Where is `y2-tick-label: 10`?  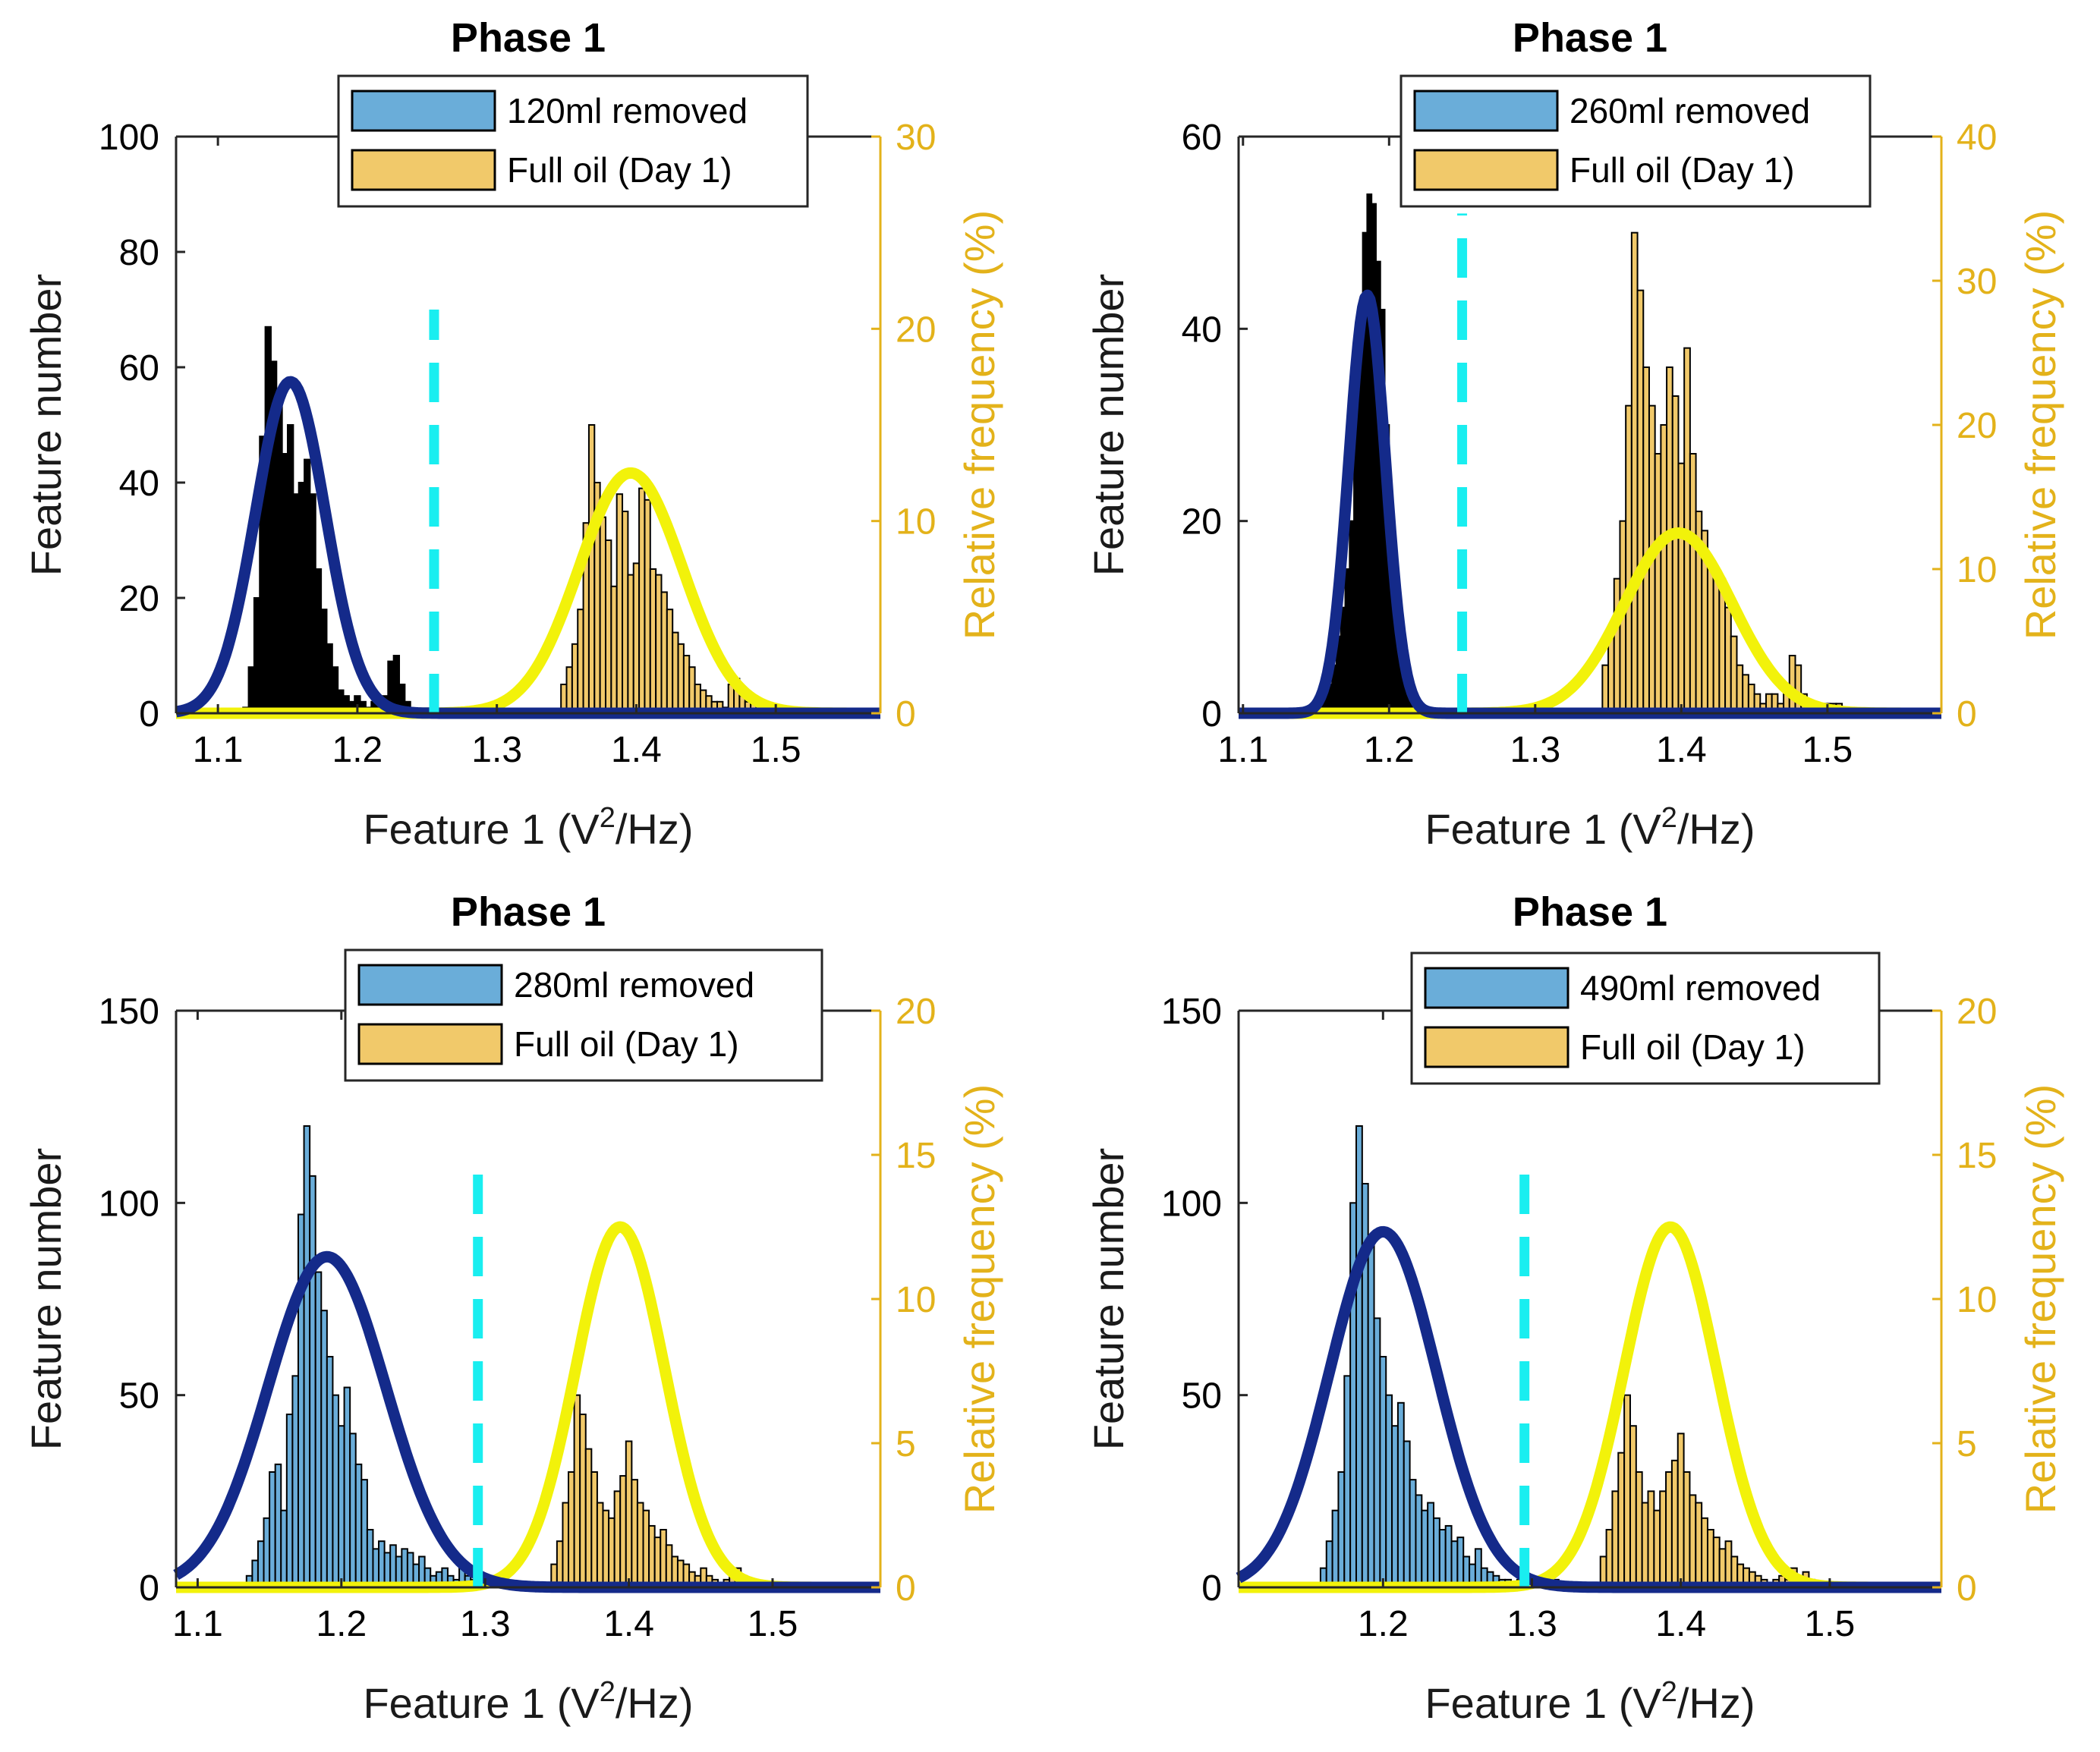
y2-tick-label: 10 is located at coordinates (1977, 570).